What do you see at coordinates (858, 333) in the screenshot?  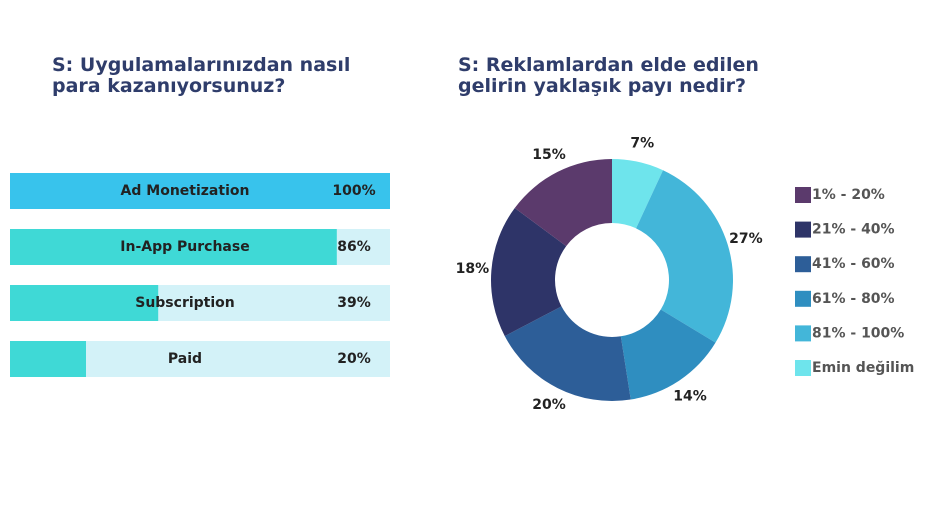 I see `legend-label: 81% - 100%` at bounding box center [858, 333].